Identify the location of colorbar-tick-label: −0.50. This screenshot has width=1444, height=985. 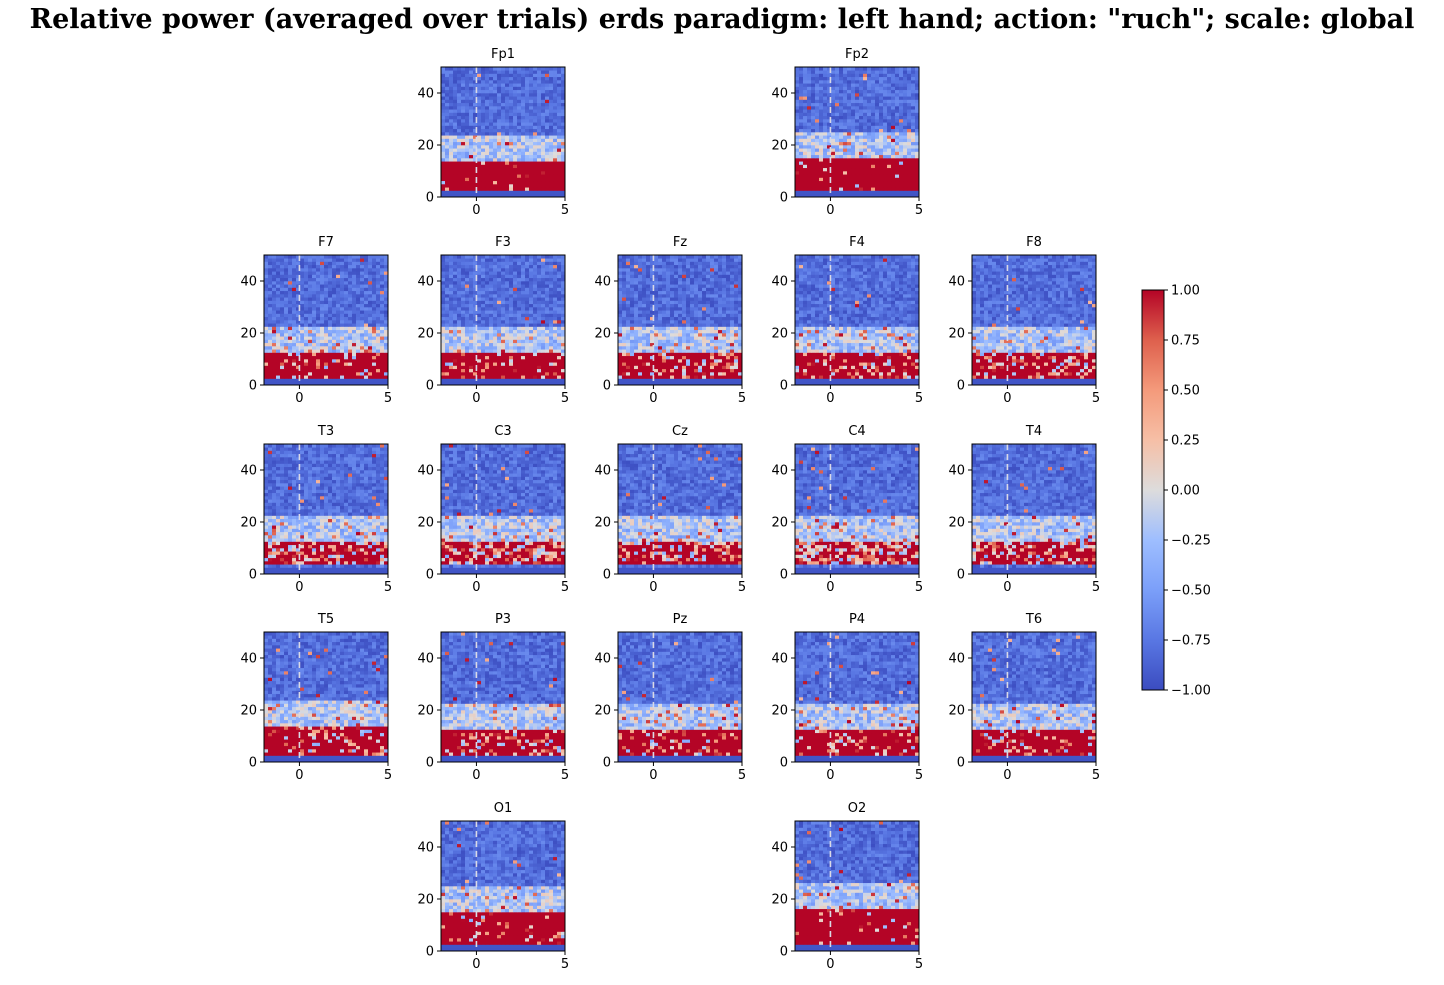
(1191, 591).